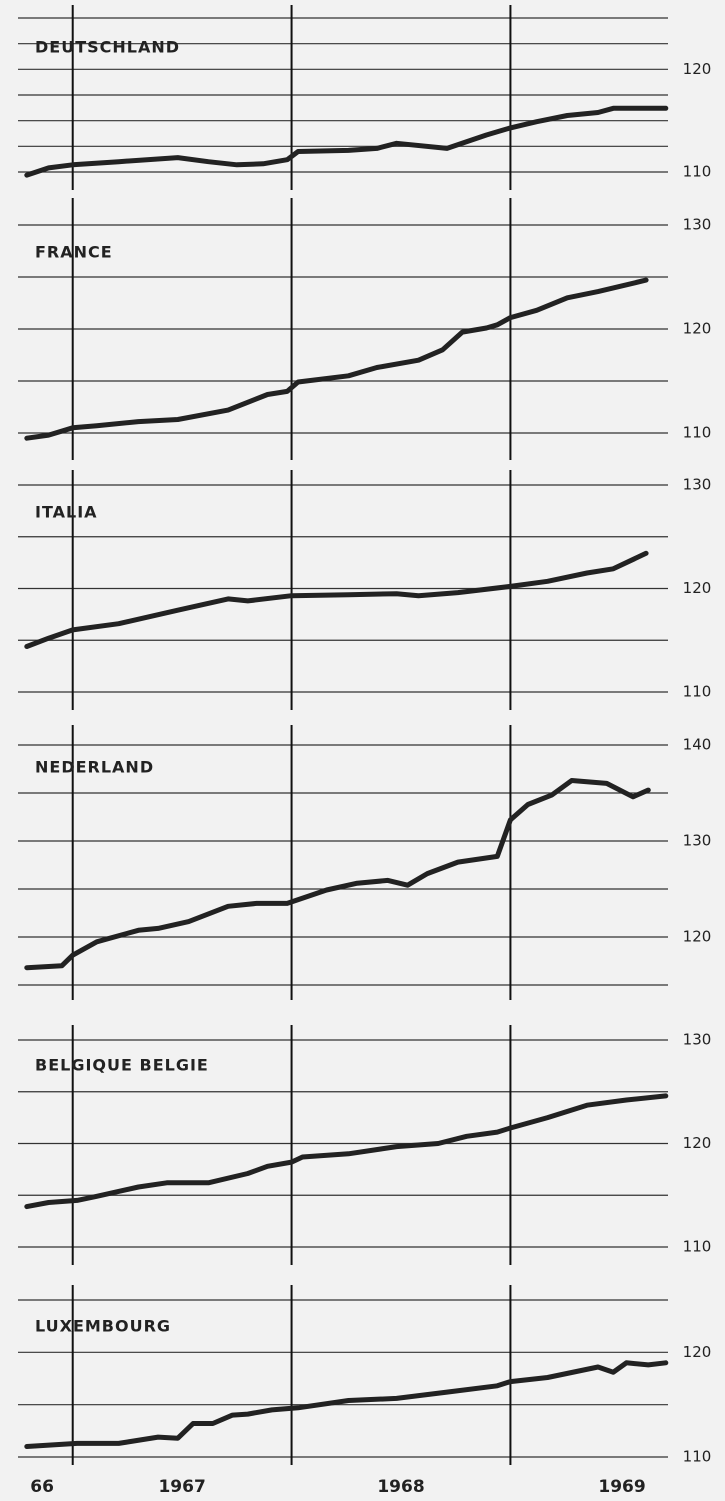  I want to click on panel-title: DEUTSCHLAND, so click(107, 47).